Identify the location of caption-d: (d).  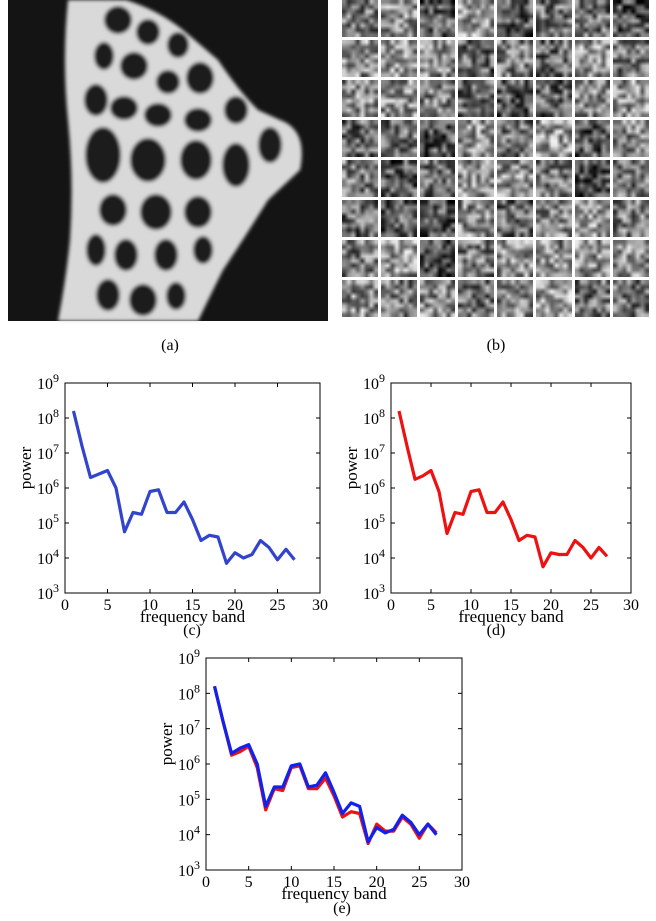
(496, 630).